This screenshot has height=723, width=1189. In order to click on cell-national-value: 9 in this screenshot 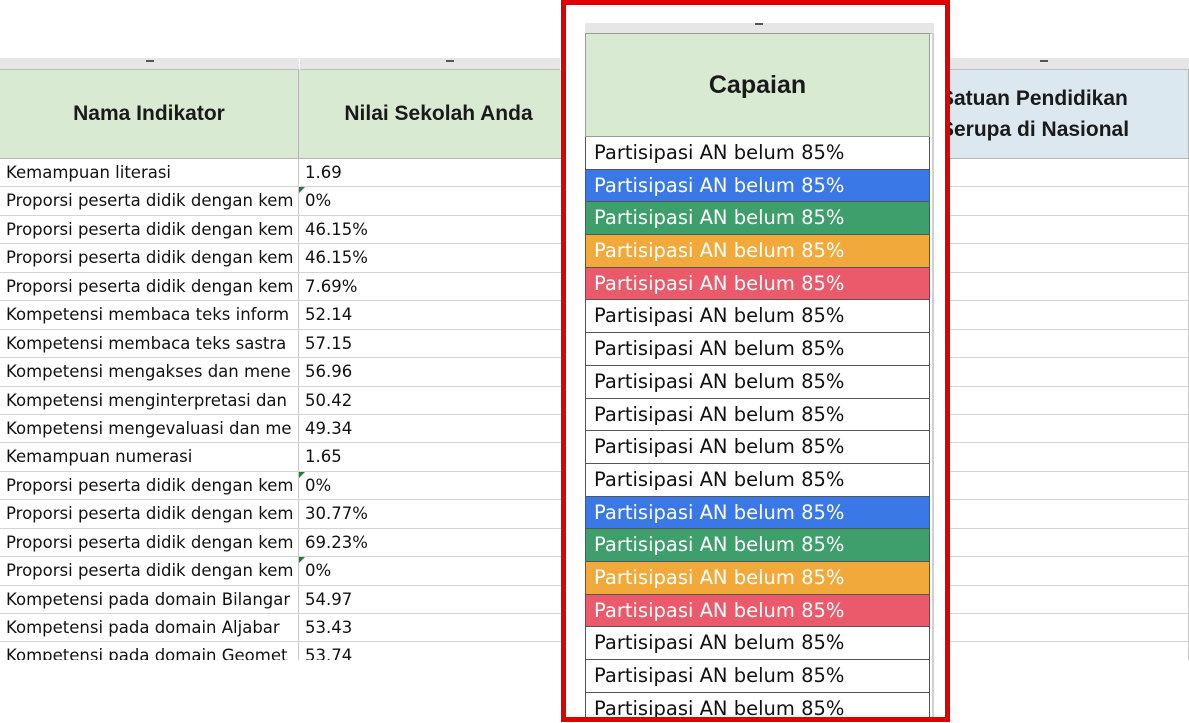, I will do `click(1059, 173)`.